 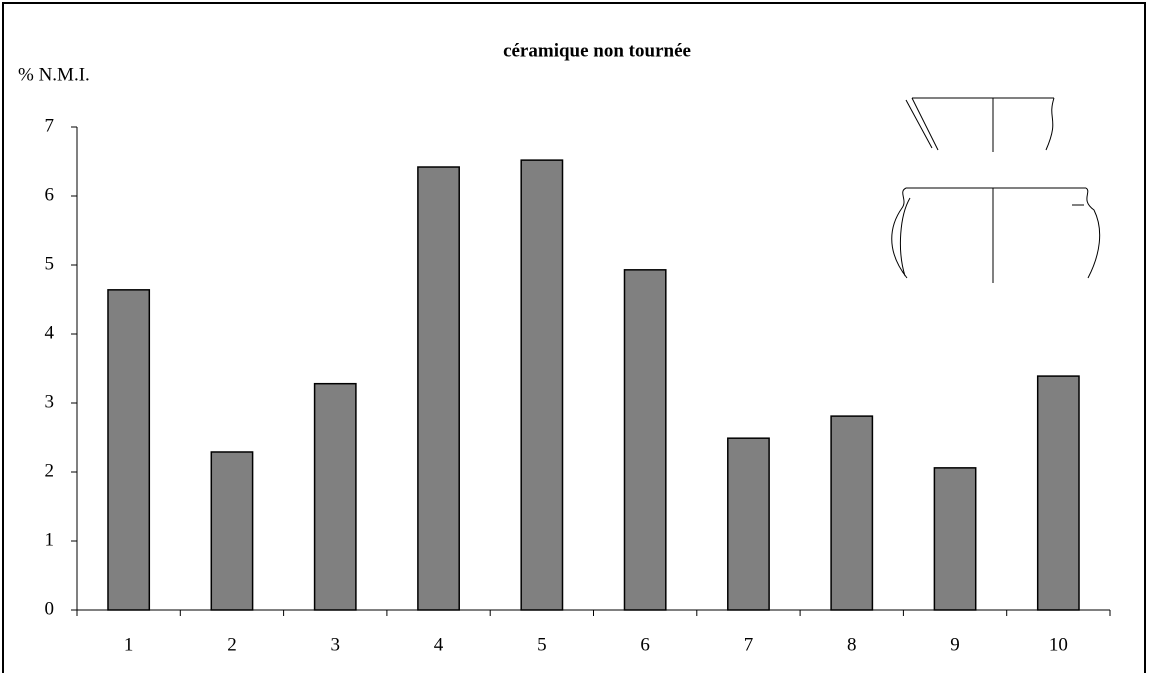 I want to click on x-tick-label: 1, so click(x=129, y=644).